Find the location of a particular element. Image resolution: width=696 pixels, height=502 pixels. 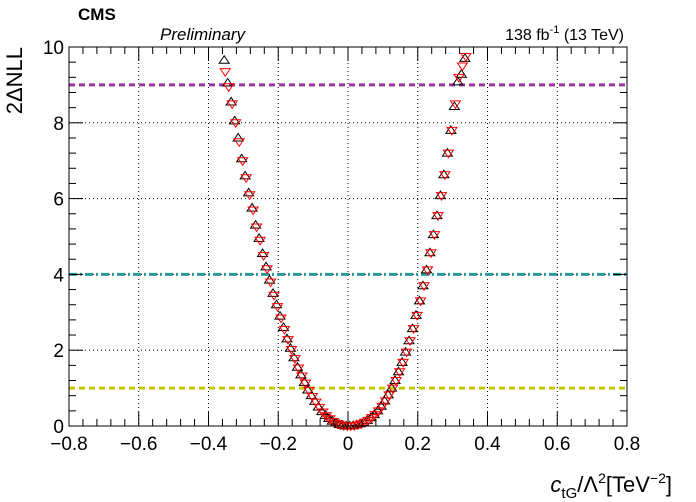

x-axis-title: ctG/Λ2[TeV−2] is located at coordinates (611, 486).